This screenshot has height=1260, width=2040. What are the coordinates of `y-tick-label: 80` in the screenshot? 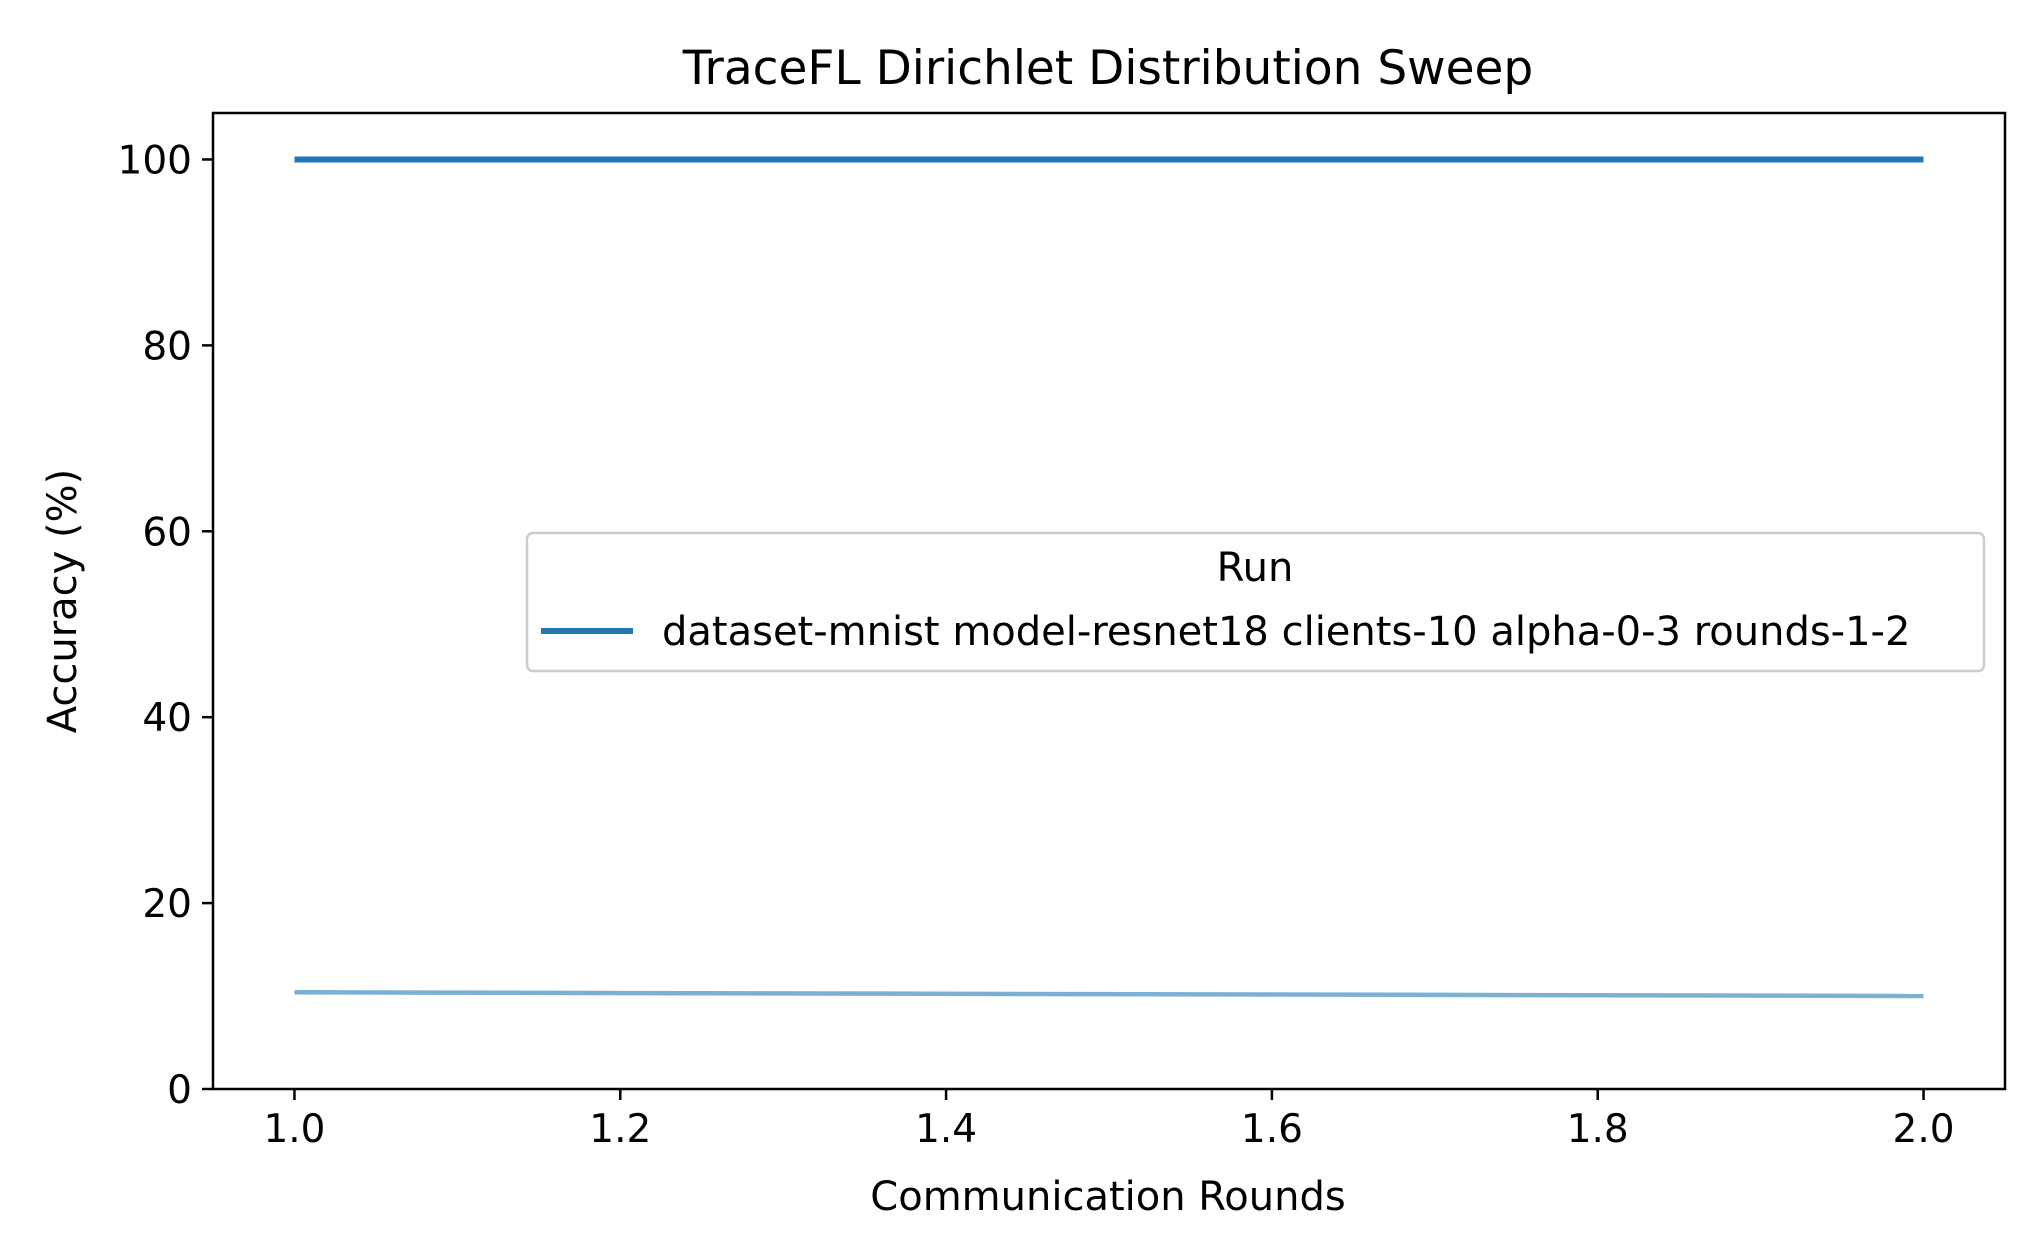 It's located at (167, 346).